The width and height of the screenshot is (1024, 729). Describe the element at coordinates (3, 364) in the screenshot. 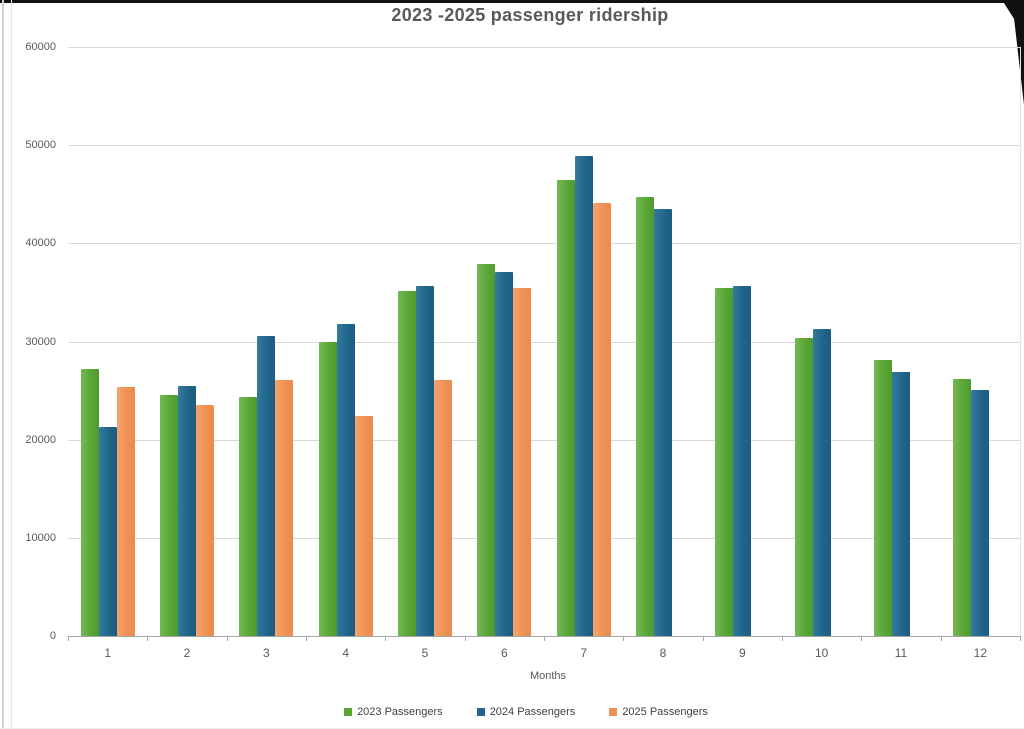

I see `page-border-line-outer` at that location.